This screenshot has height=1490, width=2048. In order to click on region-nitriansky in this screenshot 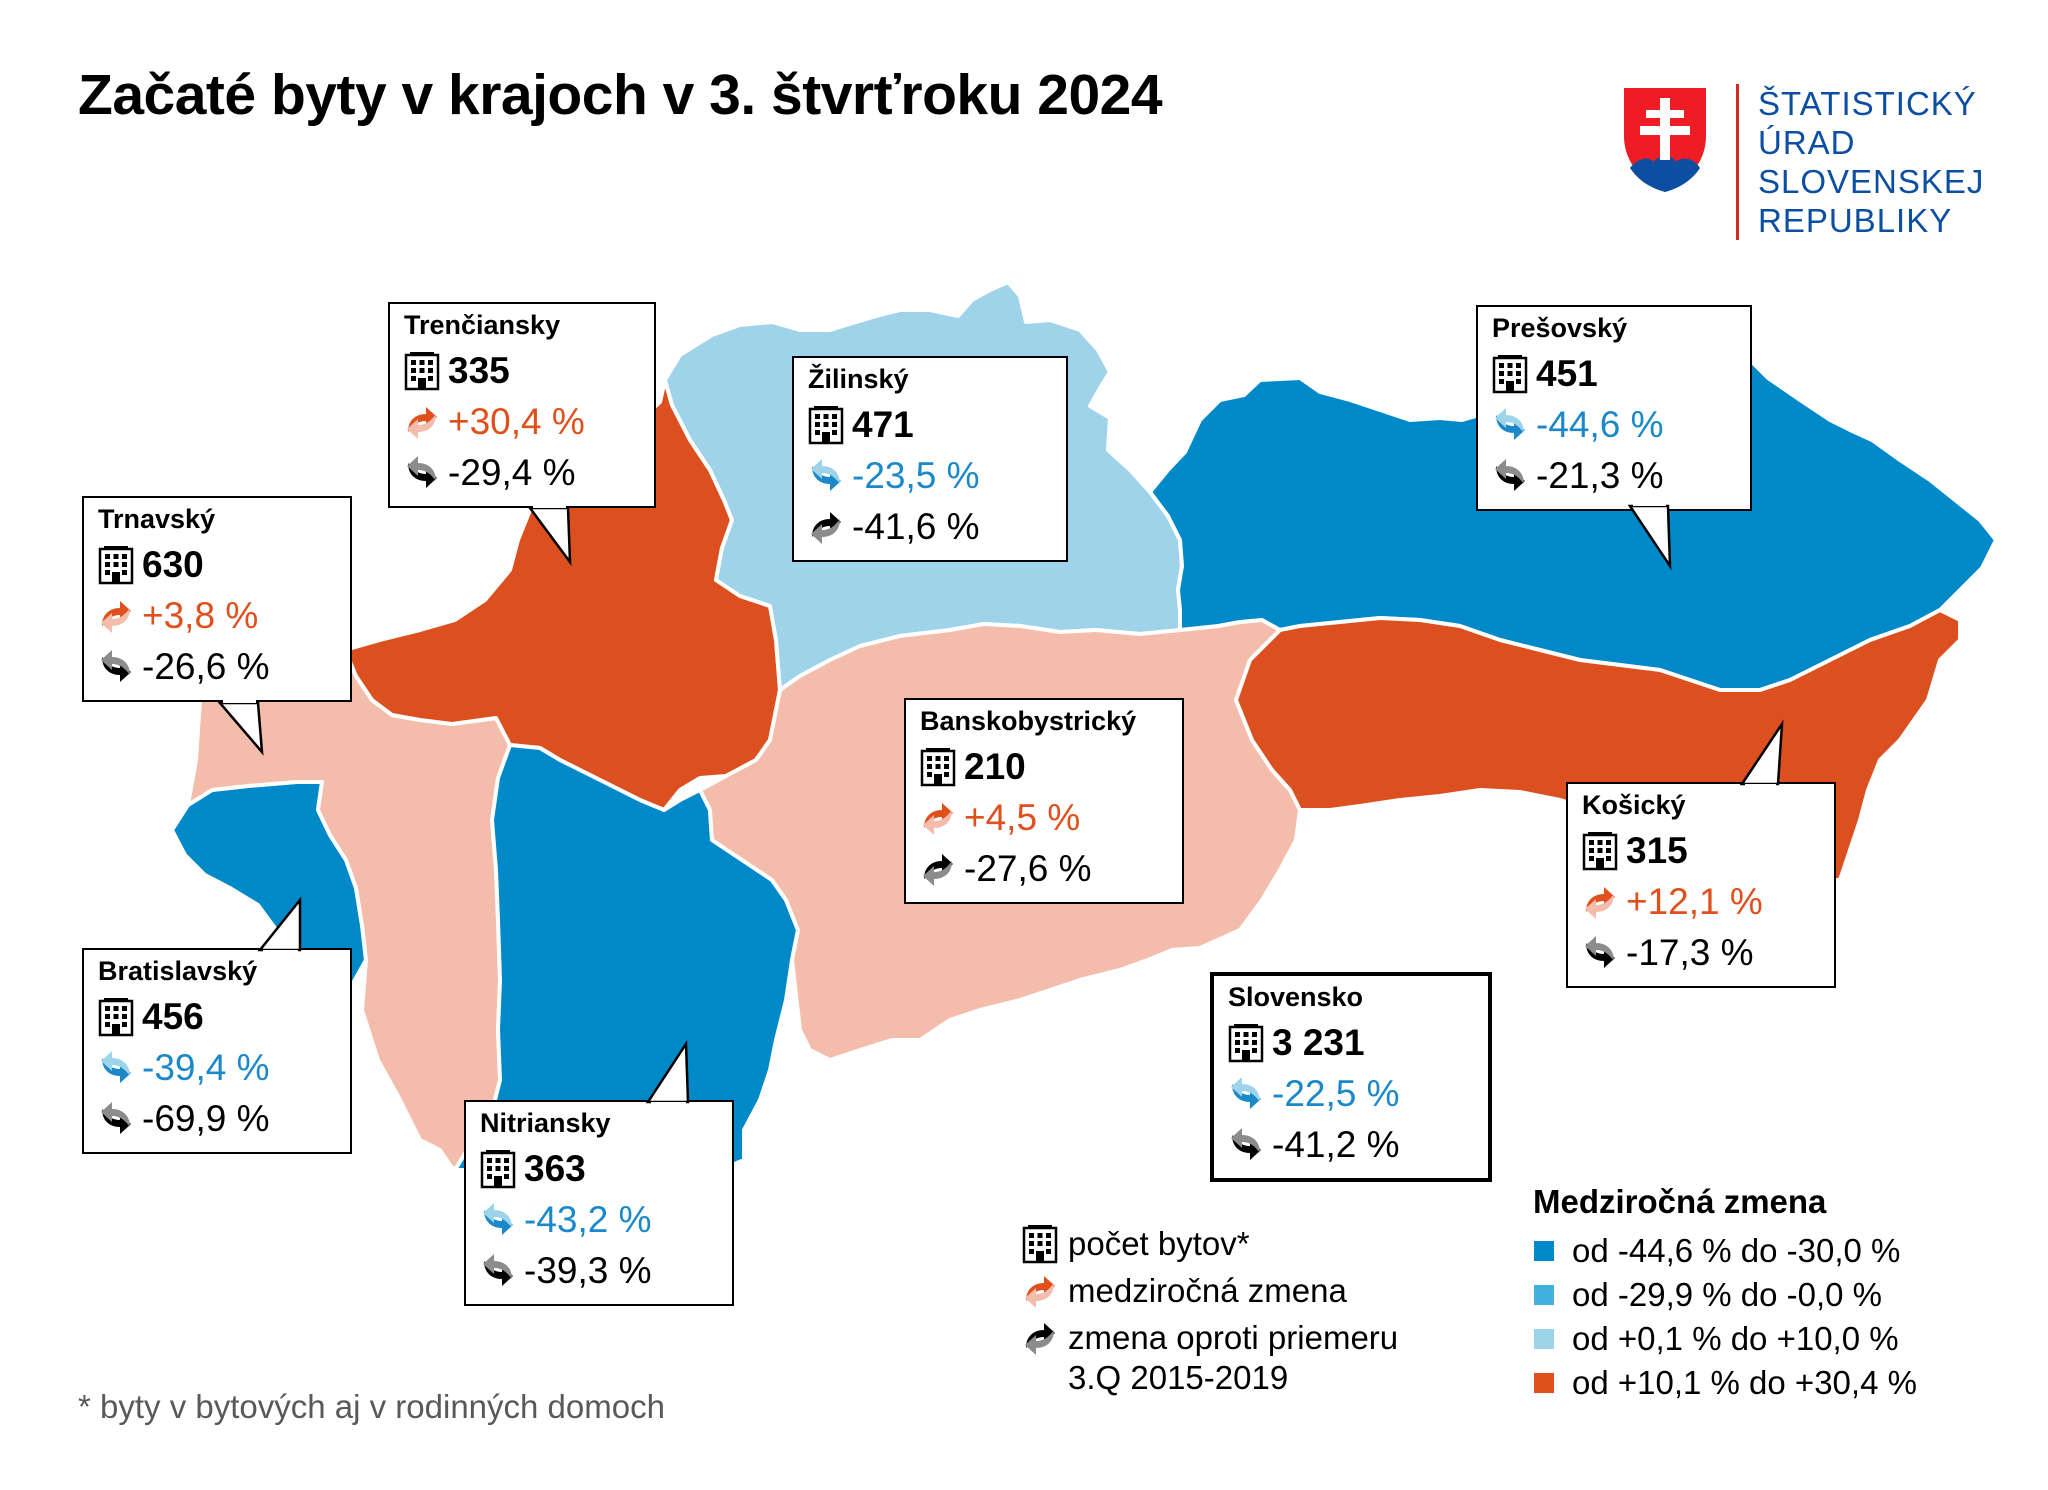, I will do `click(626, 960)`.